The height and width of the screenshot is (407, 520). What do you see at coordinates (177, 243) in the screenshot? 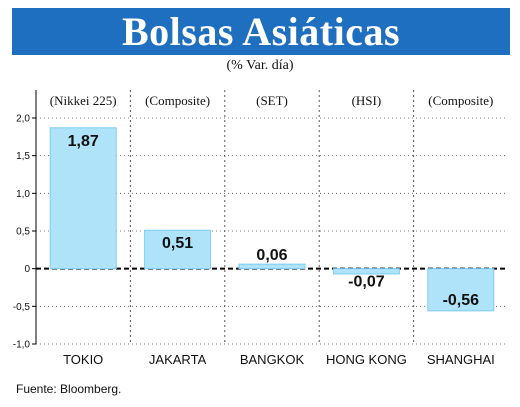
I see `data-label: 0,51` at bounding box center [177, 243].